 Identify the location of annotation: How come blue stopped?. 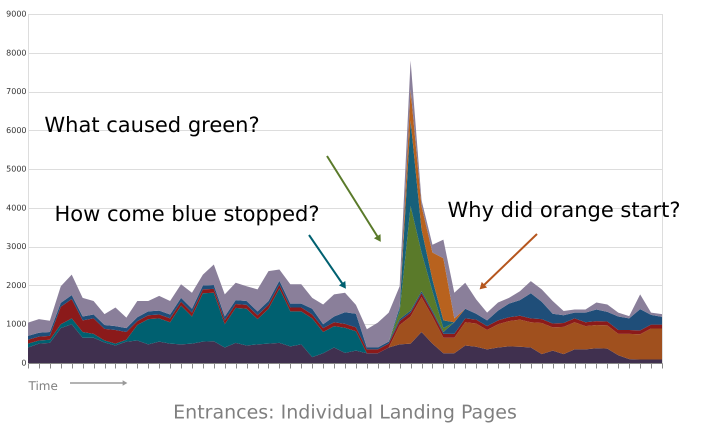
(187, 214).